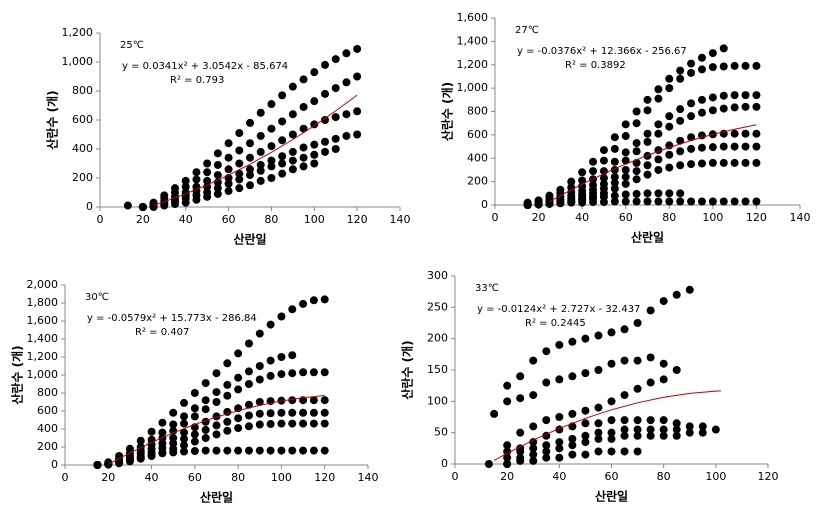 Image resolution: width=834 pixels, height=516 pixels. Describe the element at coordinates (47, 446) in the screenshot. I see `y-tick-label: 200` at that location.